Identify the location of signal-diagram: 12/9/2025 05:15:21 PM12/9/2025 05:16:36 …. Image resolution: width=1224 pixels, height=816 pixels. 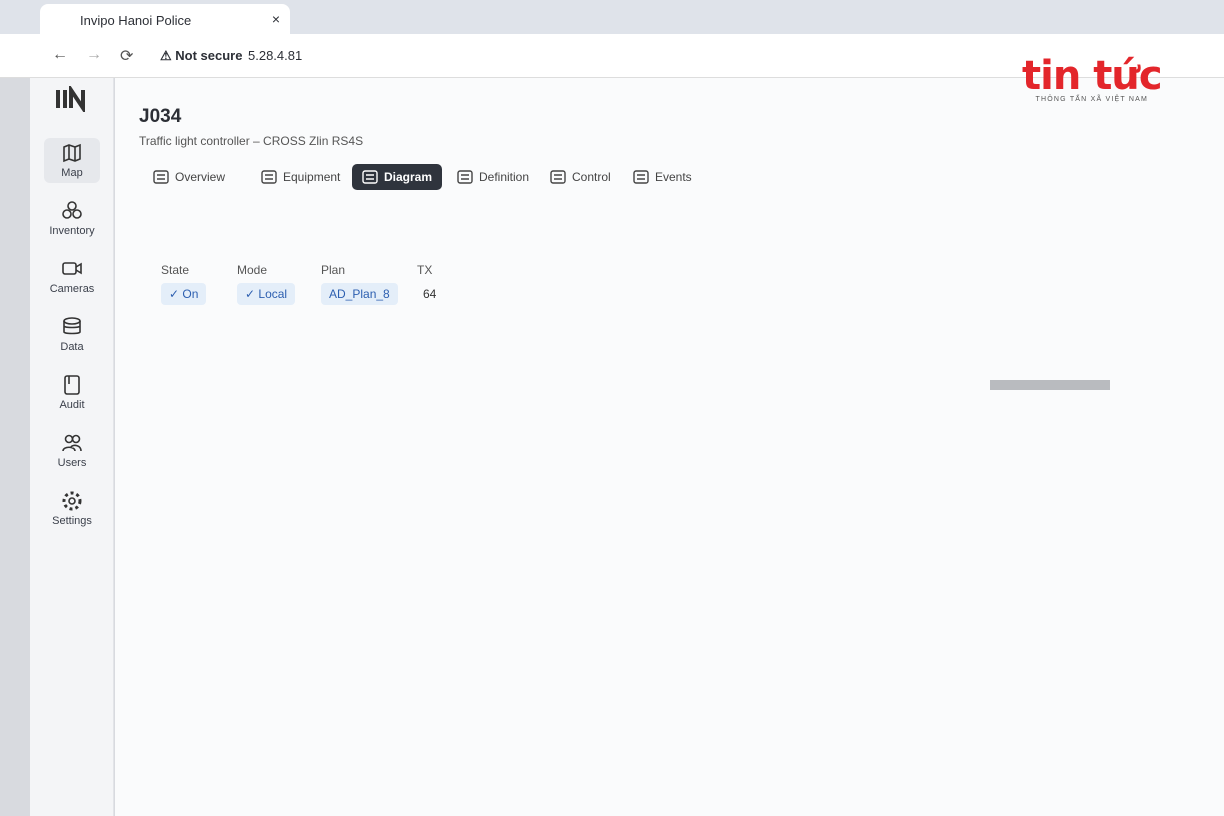
(1050, 385).